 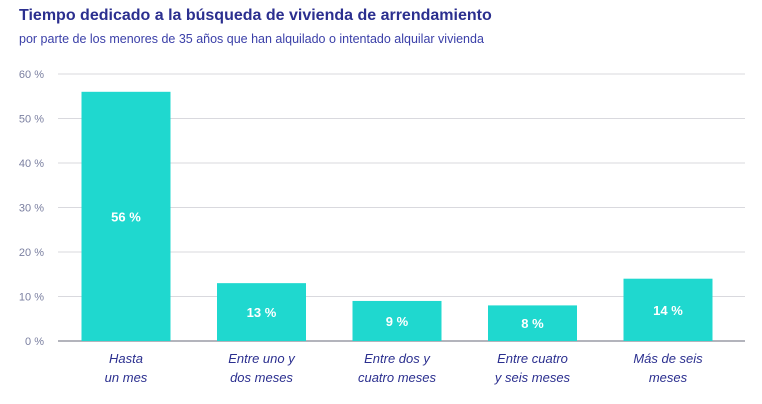 What do you see at coordinates (31, 164) in the screenshot?
I see `y-tick-label: 40 %` at bounding box center [31, 164].